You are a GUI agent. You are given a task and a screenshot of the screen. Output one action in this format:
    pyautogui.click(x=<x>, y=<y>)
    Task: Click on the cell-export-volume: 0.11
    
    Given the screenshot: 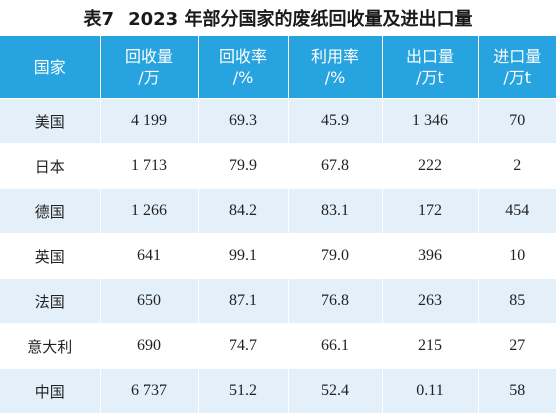 What is the action you would take?
    pyautogui.click(x=430, y=391)
    